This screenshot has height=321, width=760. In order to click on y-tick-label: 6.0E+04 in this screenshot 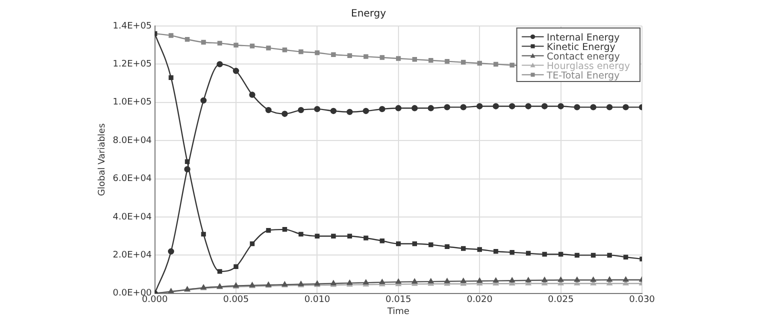, I will do `click(132, 179)`.